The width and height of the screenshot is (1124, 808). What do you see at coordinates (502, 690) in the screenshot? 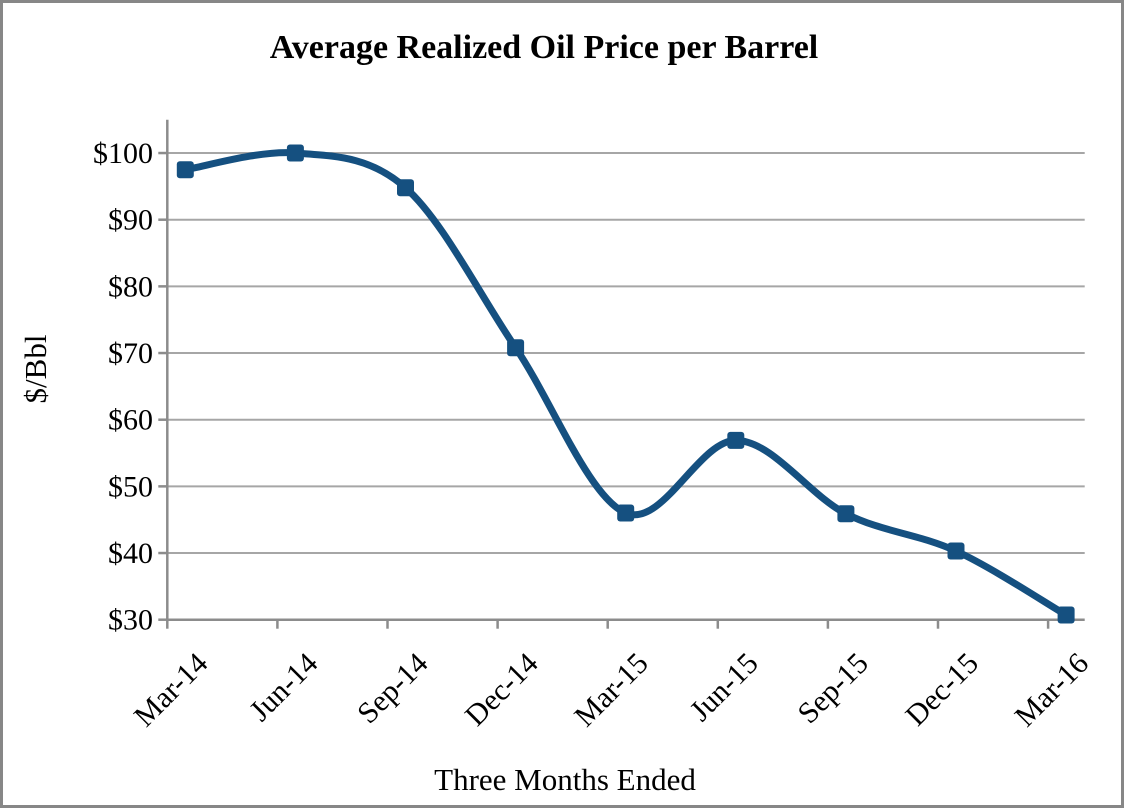
I see `x-tick-label-dec-14: Dec-14` at bounding box center [502, 690].